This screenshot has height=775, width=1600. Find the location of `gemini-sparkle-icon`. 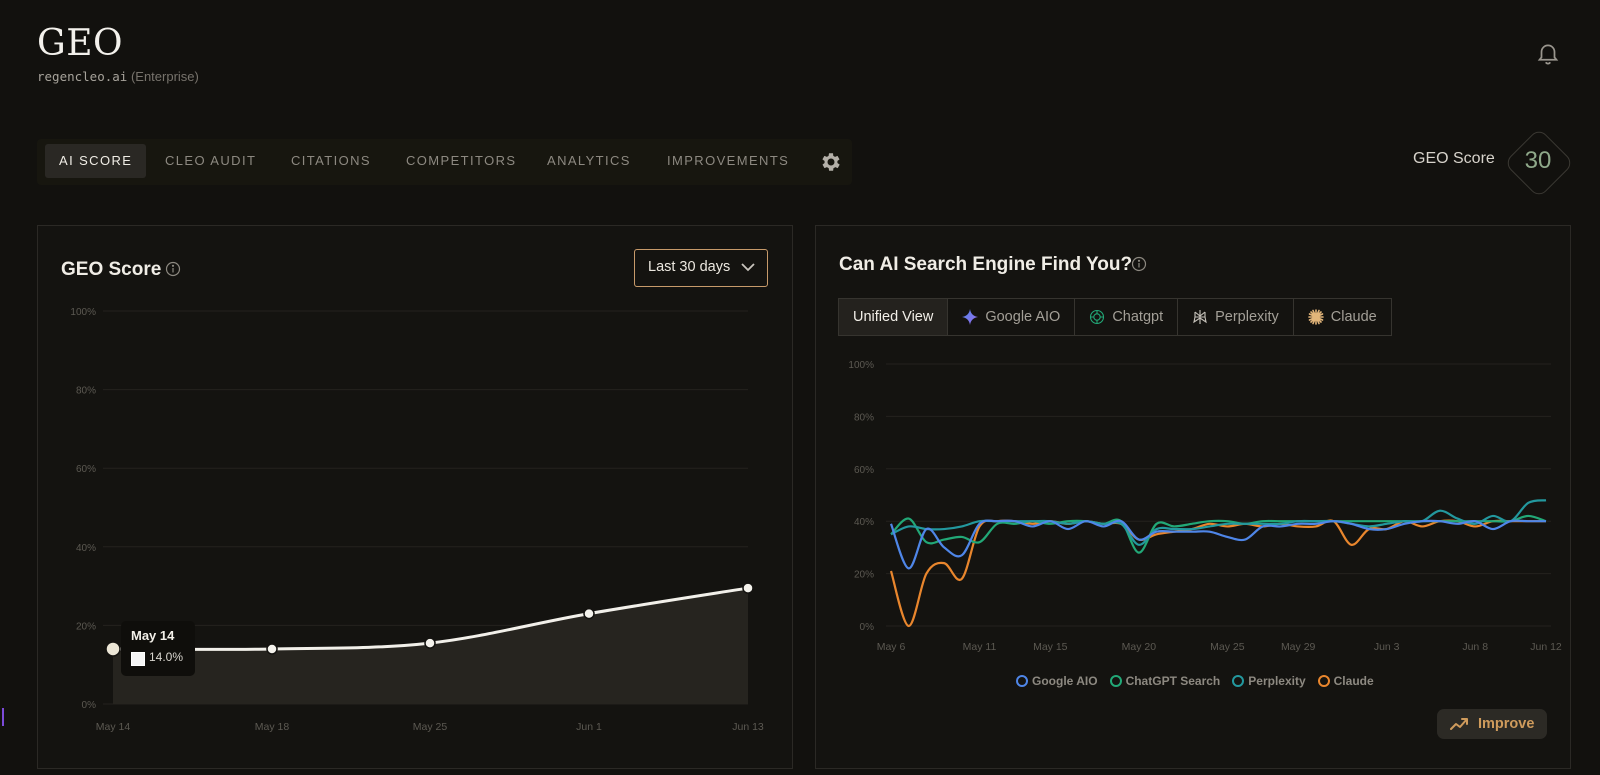

gemini-sparkle-icon is located at coordinates (970, 317).